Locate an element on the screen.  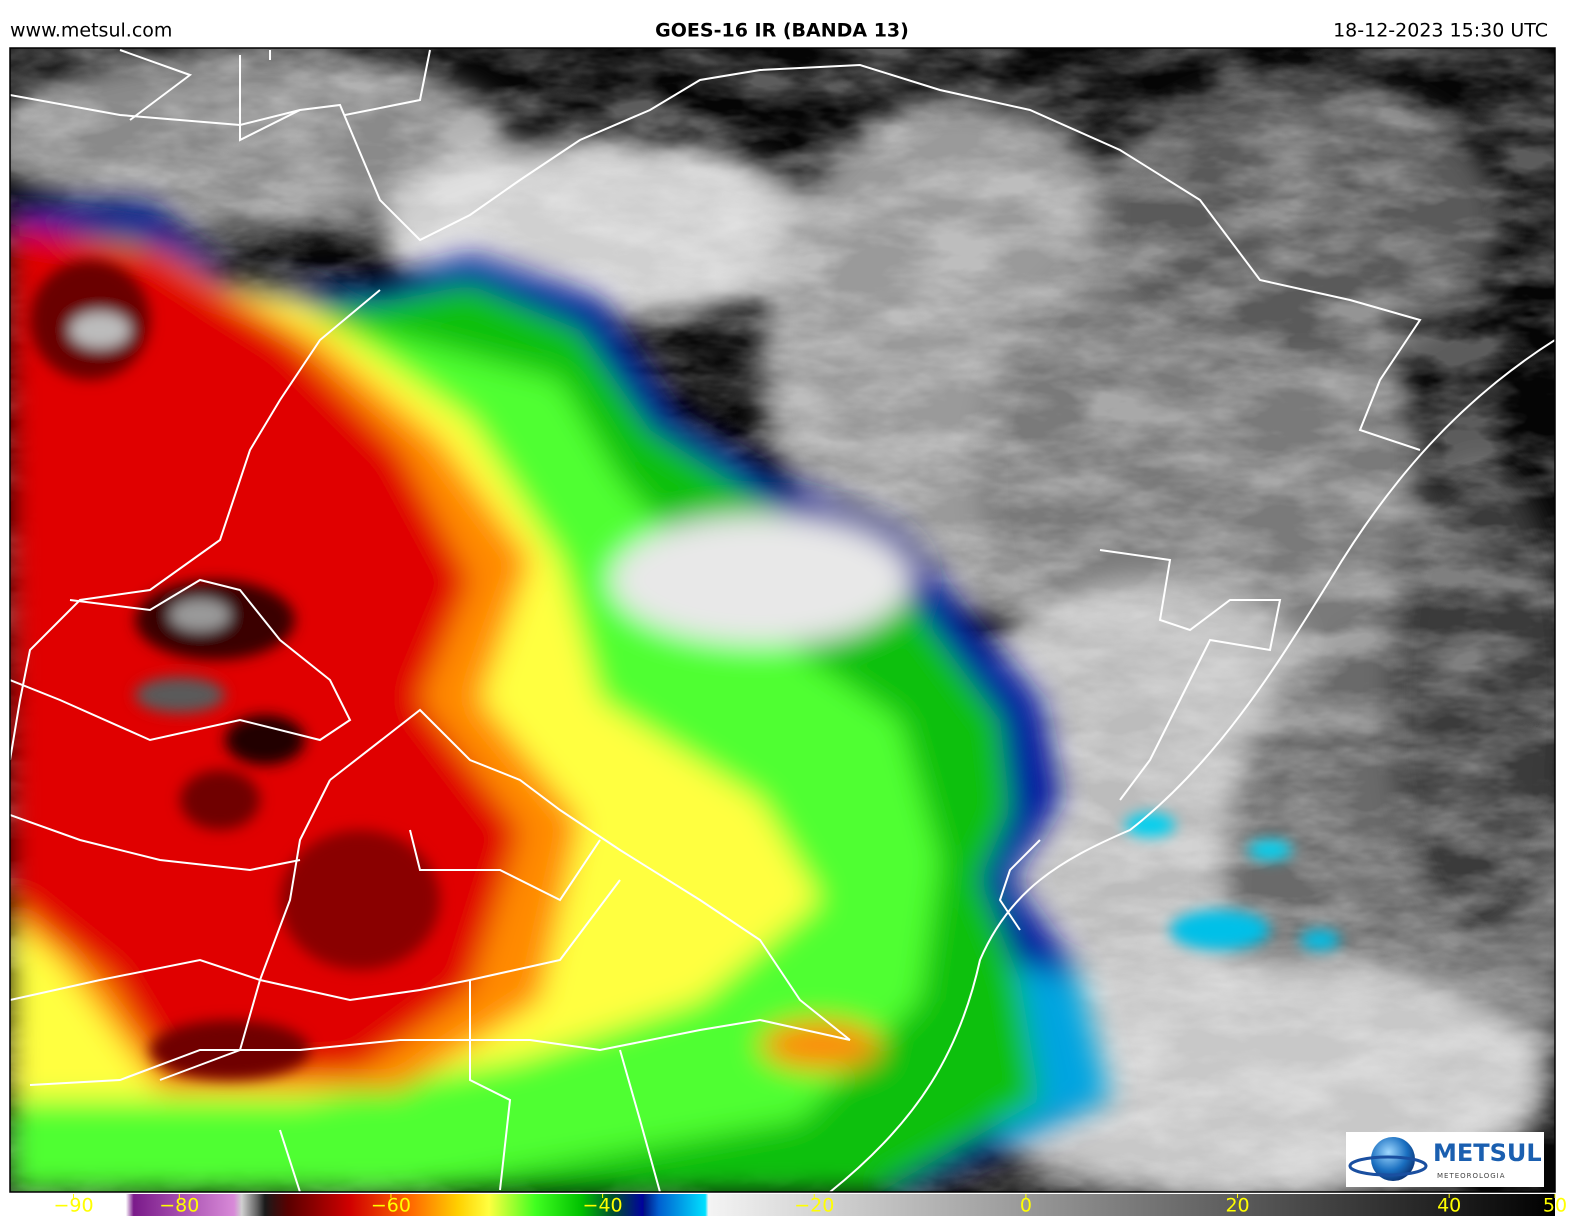
colorbar-tick-label: 40 is located at coordinates (1449, 1206).